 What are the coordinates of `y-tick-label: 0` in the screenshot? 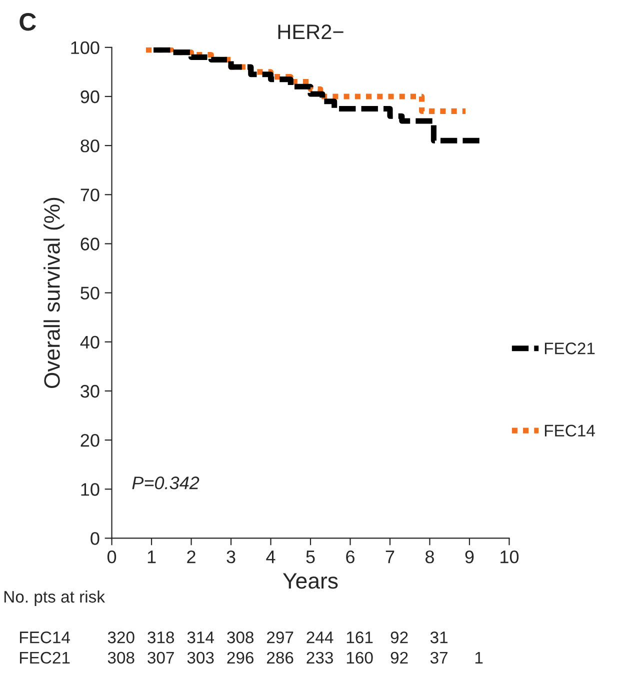 It's located at (95, 538).